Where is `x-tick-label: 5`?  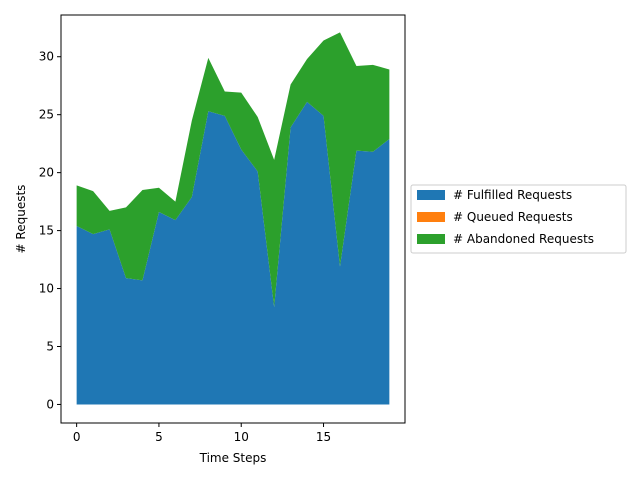 x-tick-label: 5 is located at coordinates (159, 437).